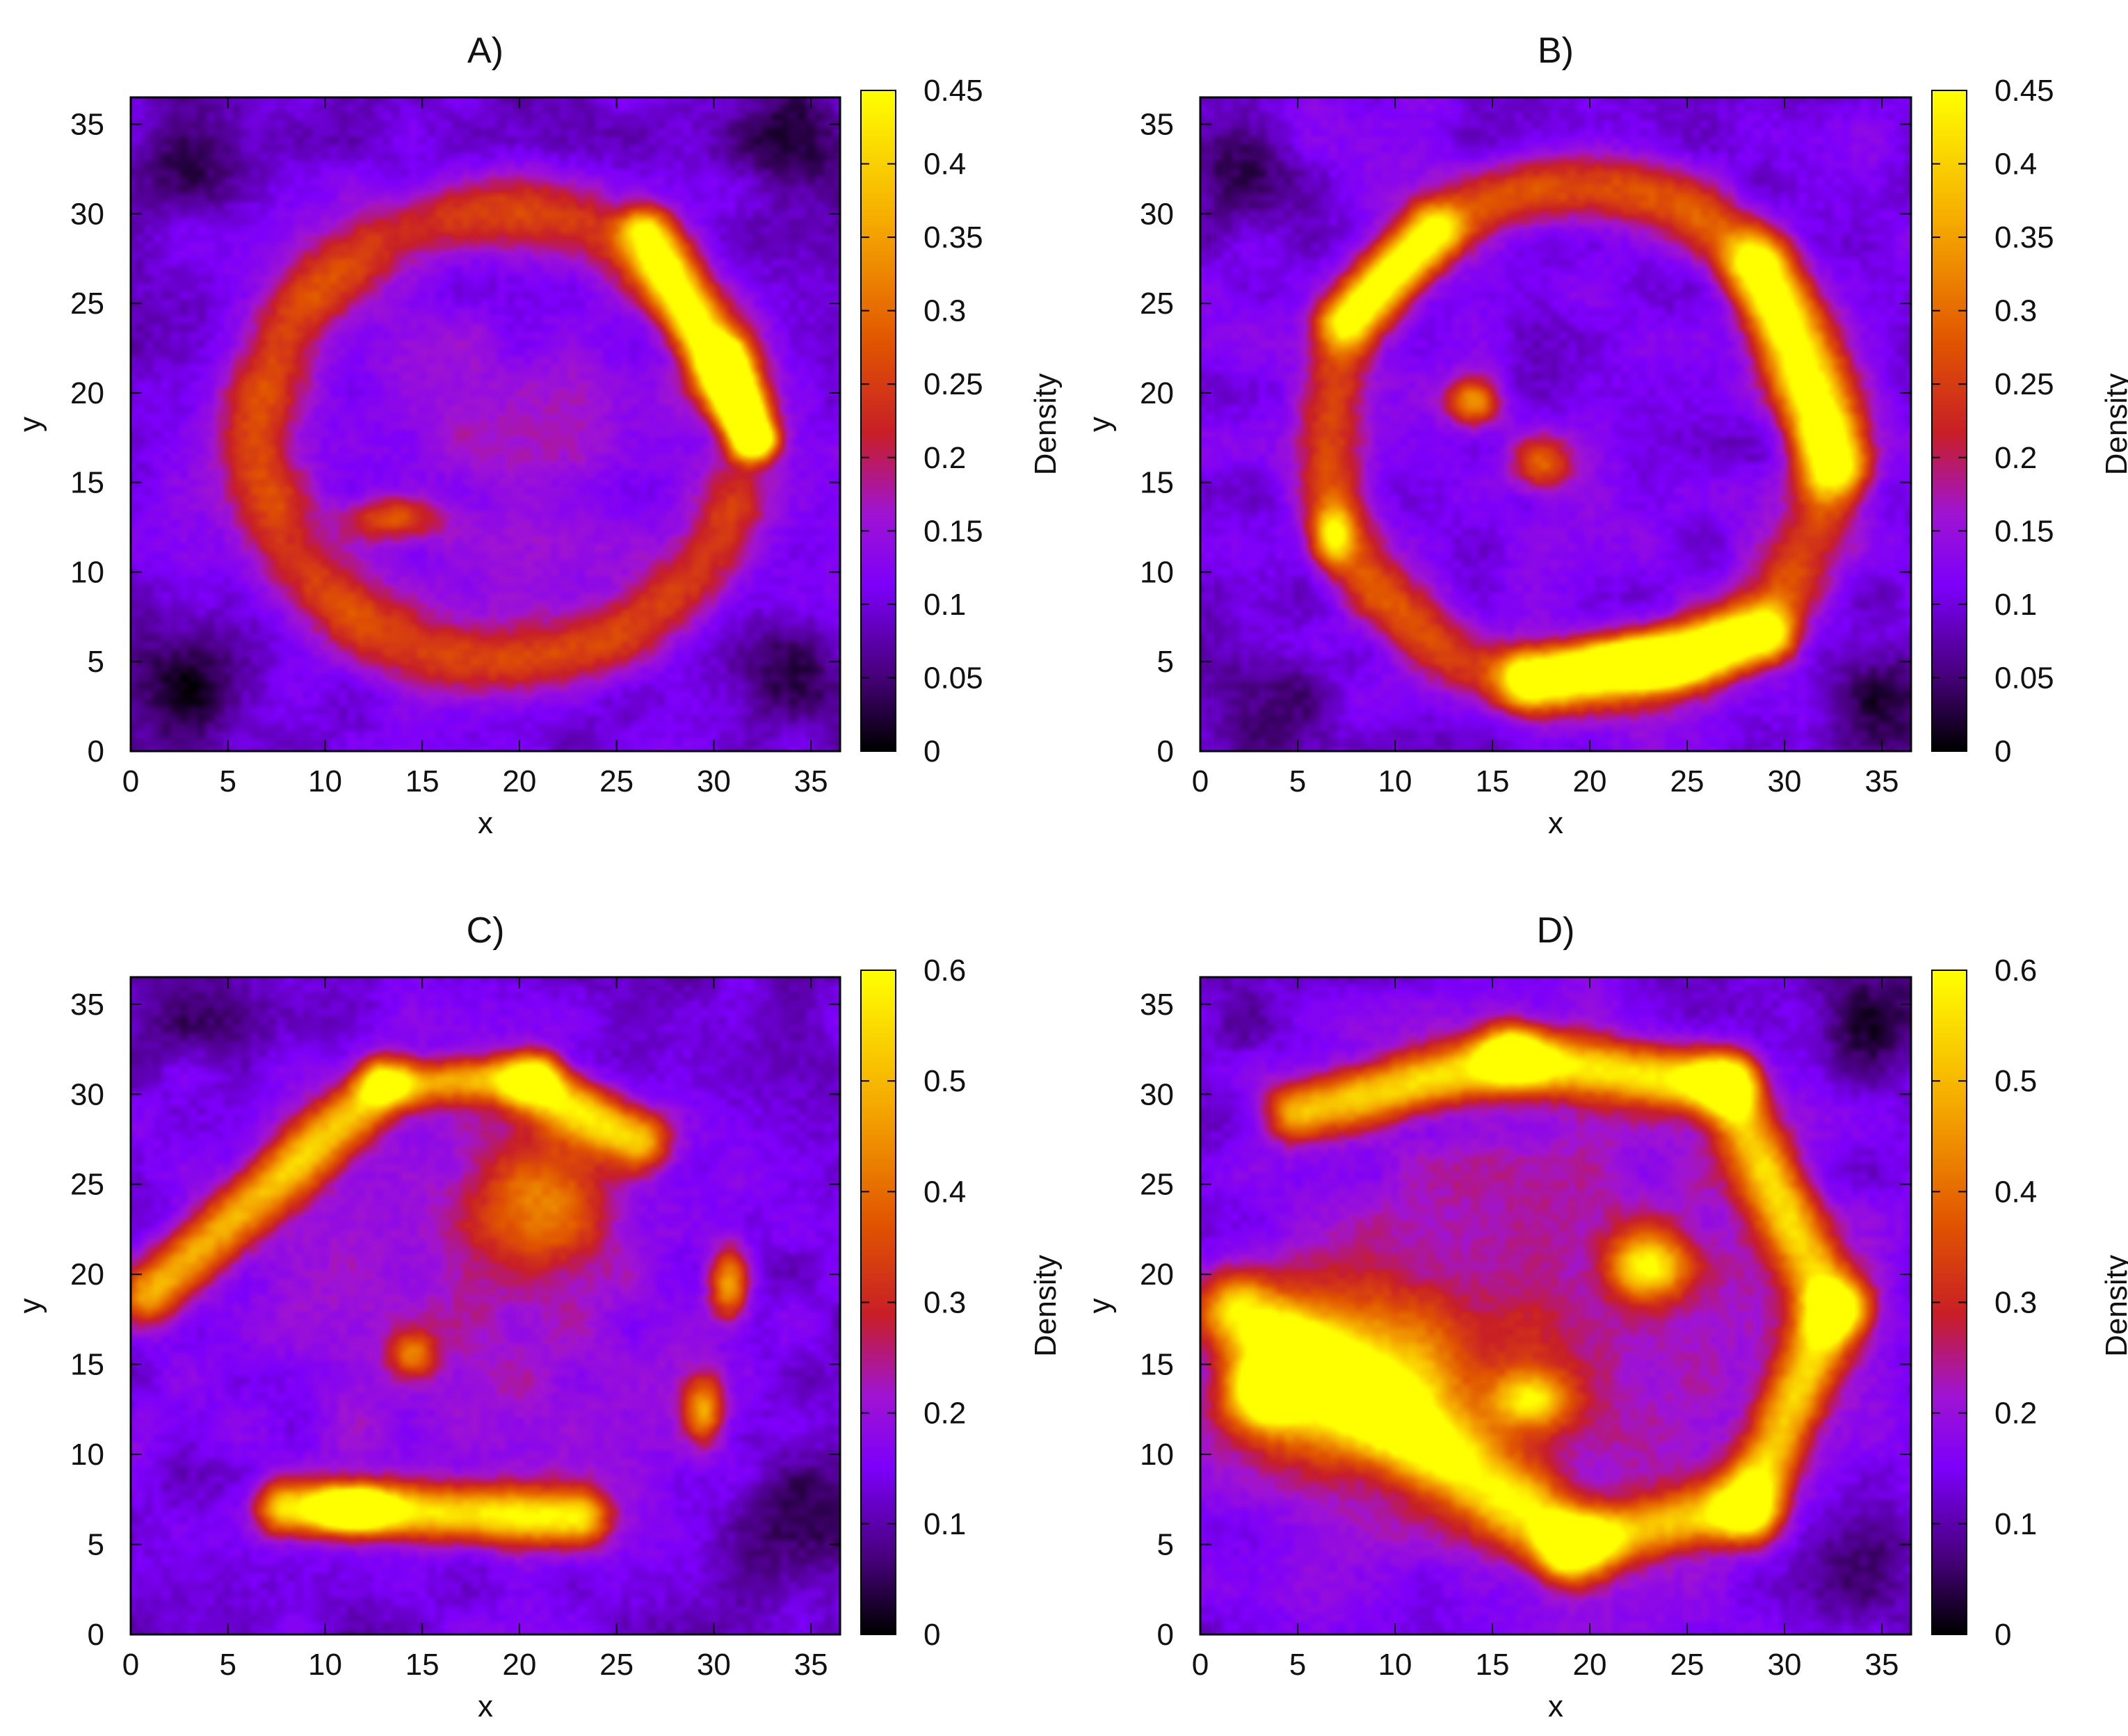 The width and height of the screenshot is (2128, 1736). I want to click on heatmap-b, so click(1556, 424).